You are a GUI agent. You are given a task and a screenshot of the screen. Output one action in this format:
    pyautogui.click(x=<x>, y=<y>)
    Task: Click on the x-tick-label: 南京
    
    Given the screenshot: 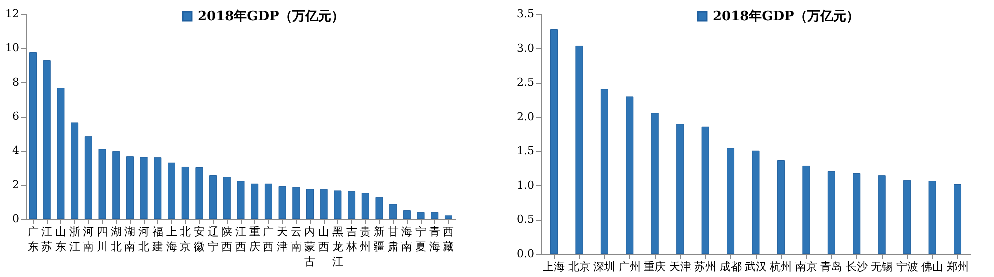 What is the action you would take?
    pyautogui.click(x=806, y=267)
    